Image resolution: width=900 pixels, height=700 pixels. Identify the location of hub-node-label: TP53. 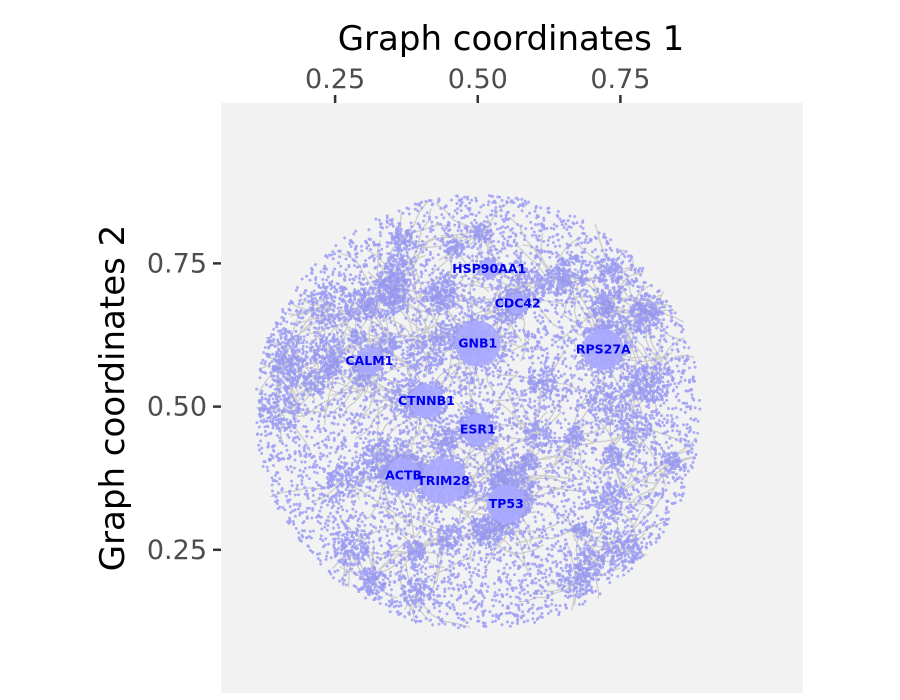
(506, 503).